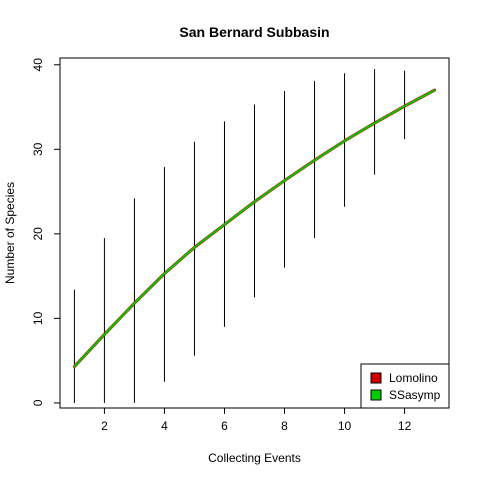  What do you see at coordinates (376, 378) in the screenshot?
I see `legend-swatch-lomolino` at bounding box center [376, 378].